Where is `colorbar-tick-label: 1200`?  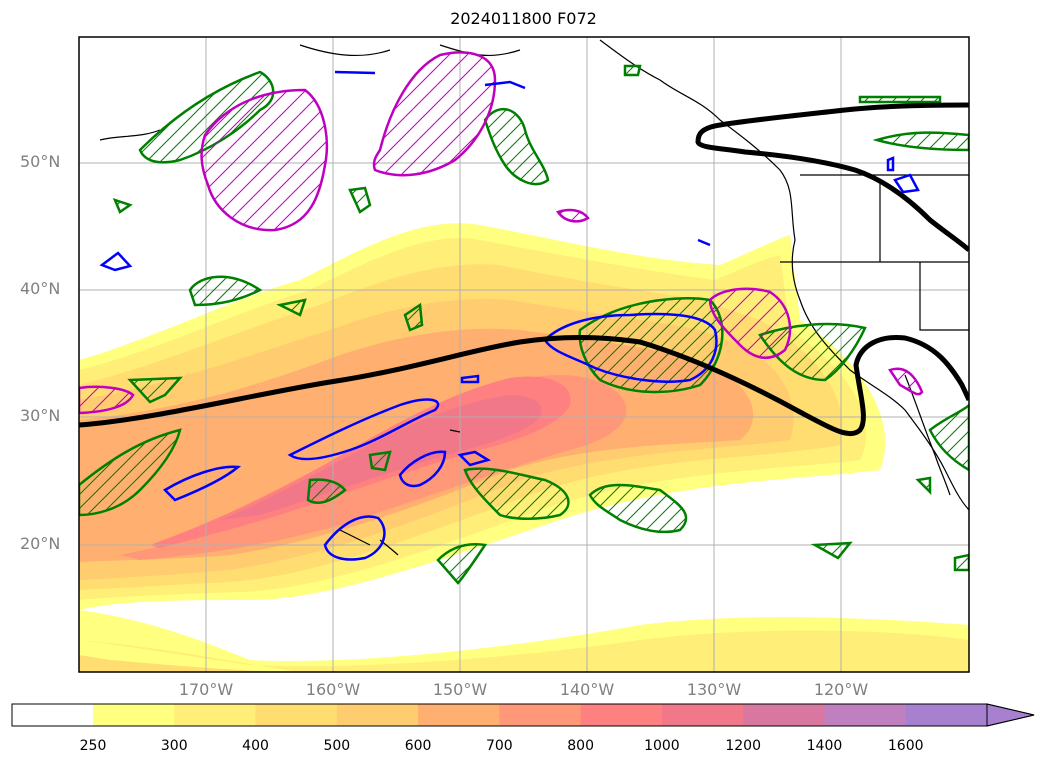
colorbar-tick-label: 1200 is located at coordinates (743, 746).